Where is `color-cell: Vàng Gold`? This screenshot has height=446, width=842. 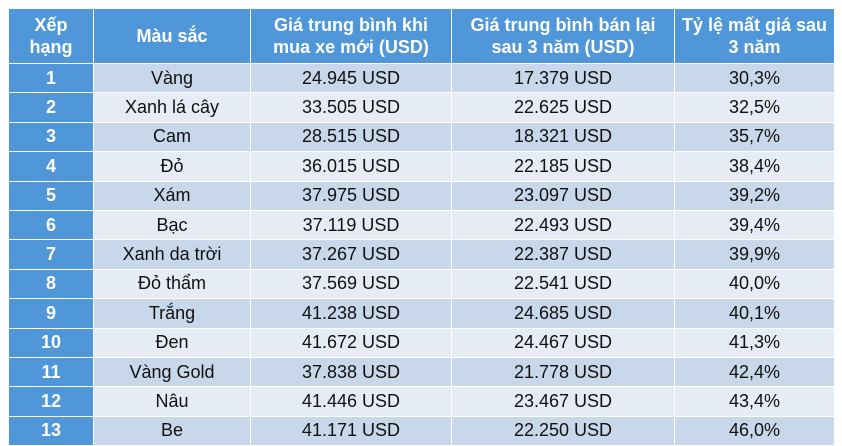 color-cell: Vàng Gold is located at coordinates (172, 372).